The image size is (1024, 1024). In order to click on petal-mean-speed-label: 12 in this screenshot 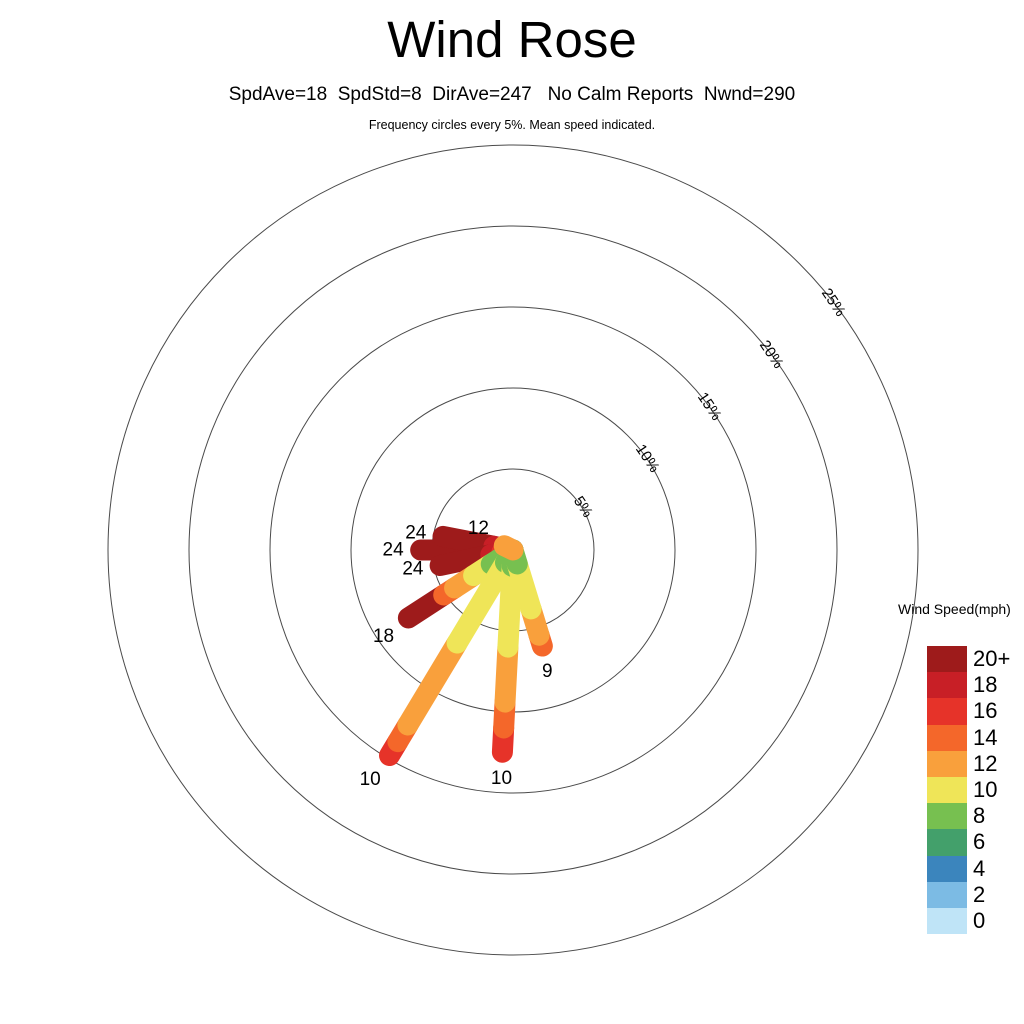, I will do `click(478, 529)`.